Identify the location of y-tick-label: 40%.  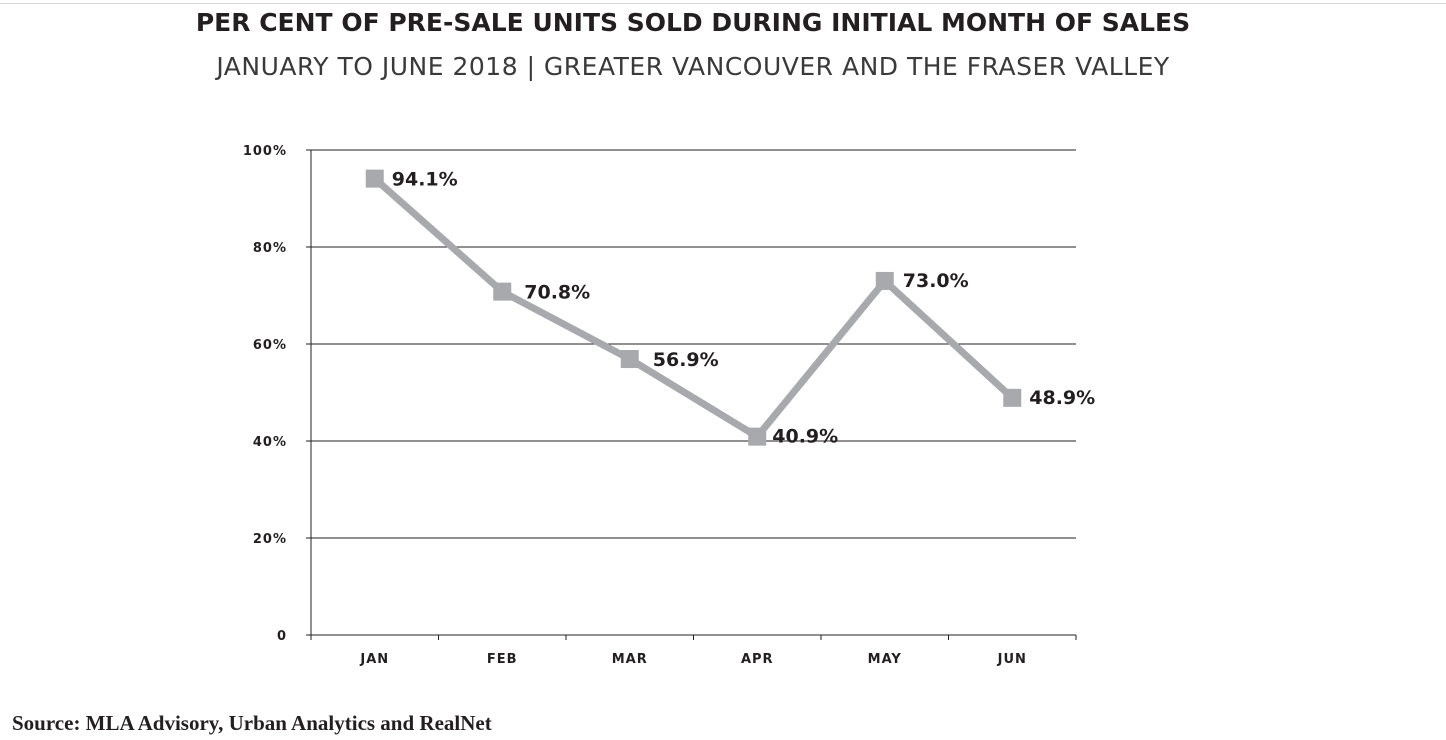
(270, 442).